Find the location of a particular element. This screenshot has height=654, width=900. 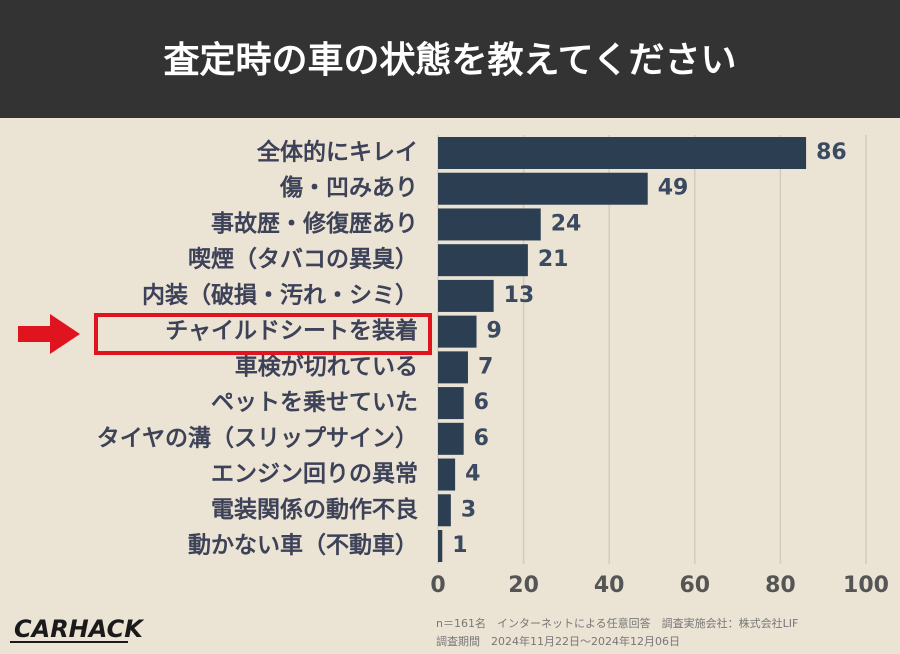

y-tick-label: エンジン回りの異常 is located at coordinates (314, 474).